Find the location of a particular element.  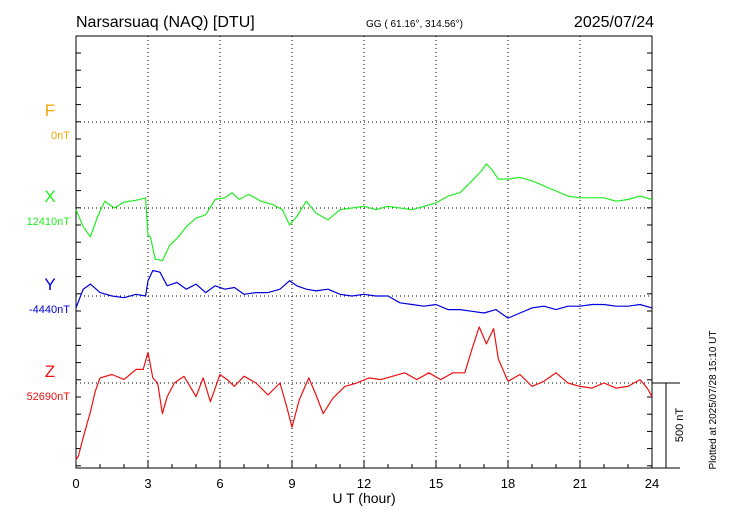

series-name-x: X is located at coordinates (49, 196).